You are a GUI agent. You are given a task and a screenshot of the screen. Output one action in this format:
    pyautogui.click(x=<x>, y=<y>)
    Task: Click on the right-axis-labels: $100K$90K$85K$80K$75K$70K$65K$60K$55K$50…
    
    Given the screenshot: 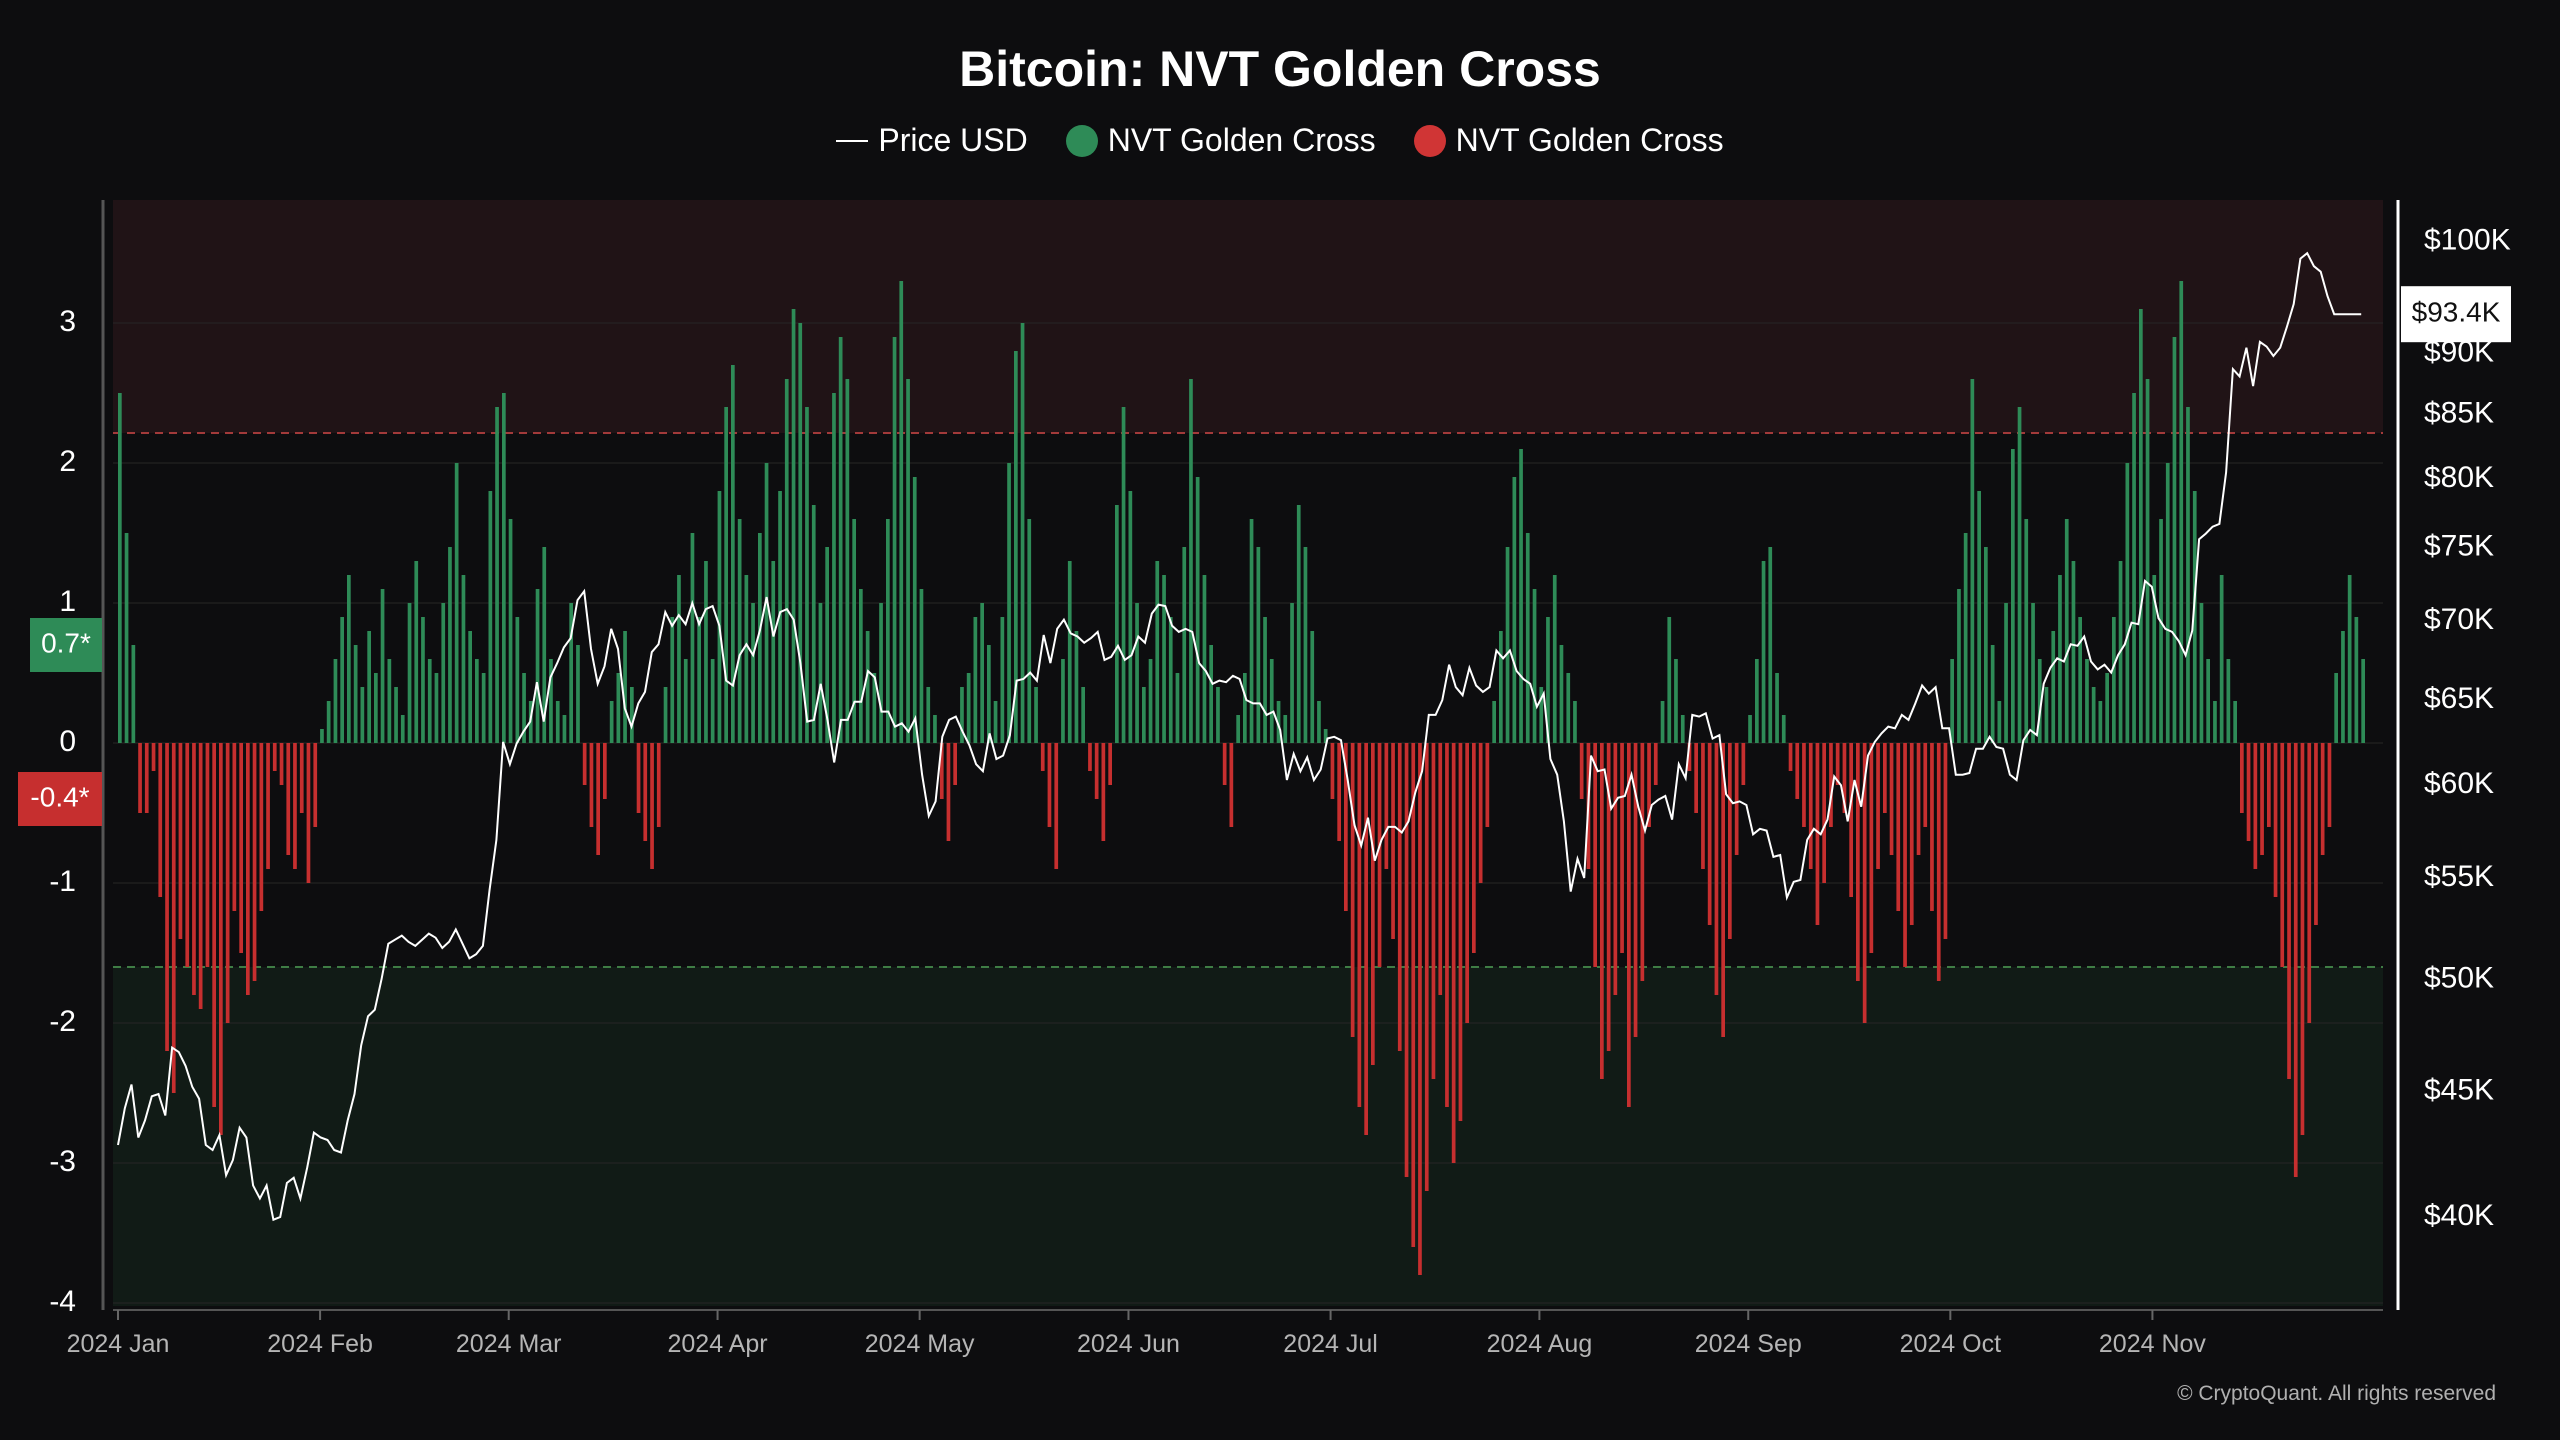 What is the action you would take?
    pyautogui.click(x=2467, y=727)
    